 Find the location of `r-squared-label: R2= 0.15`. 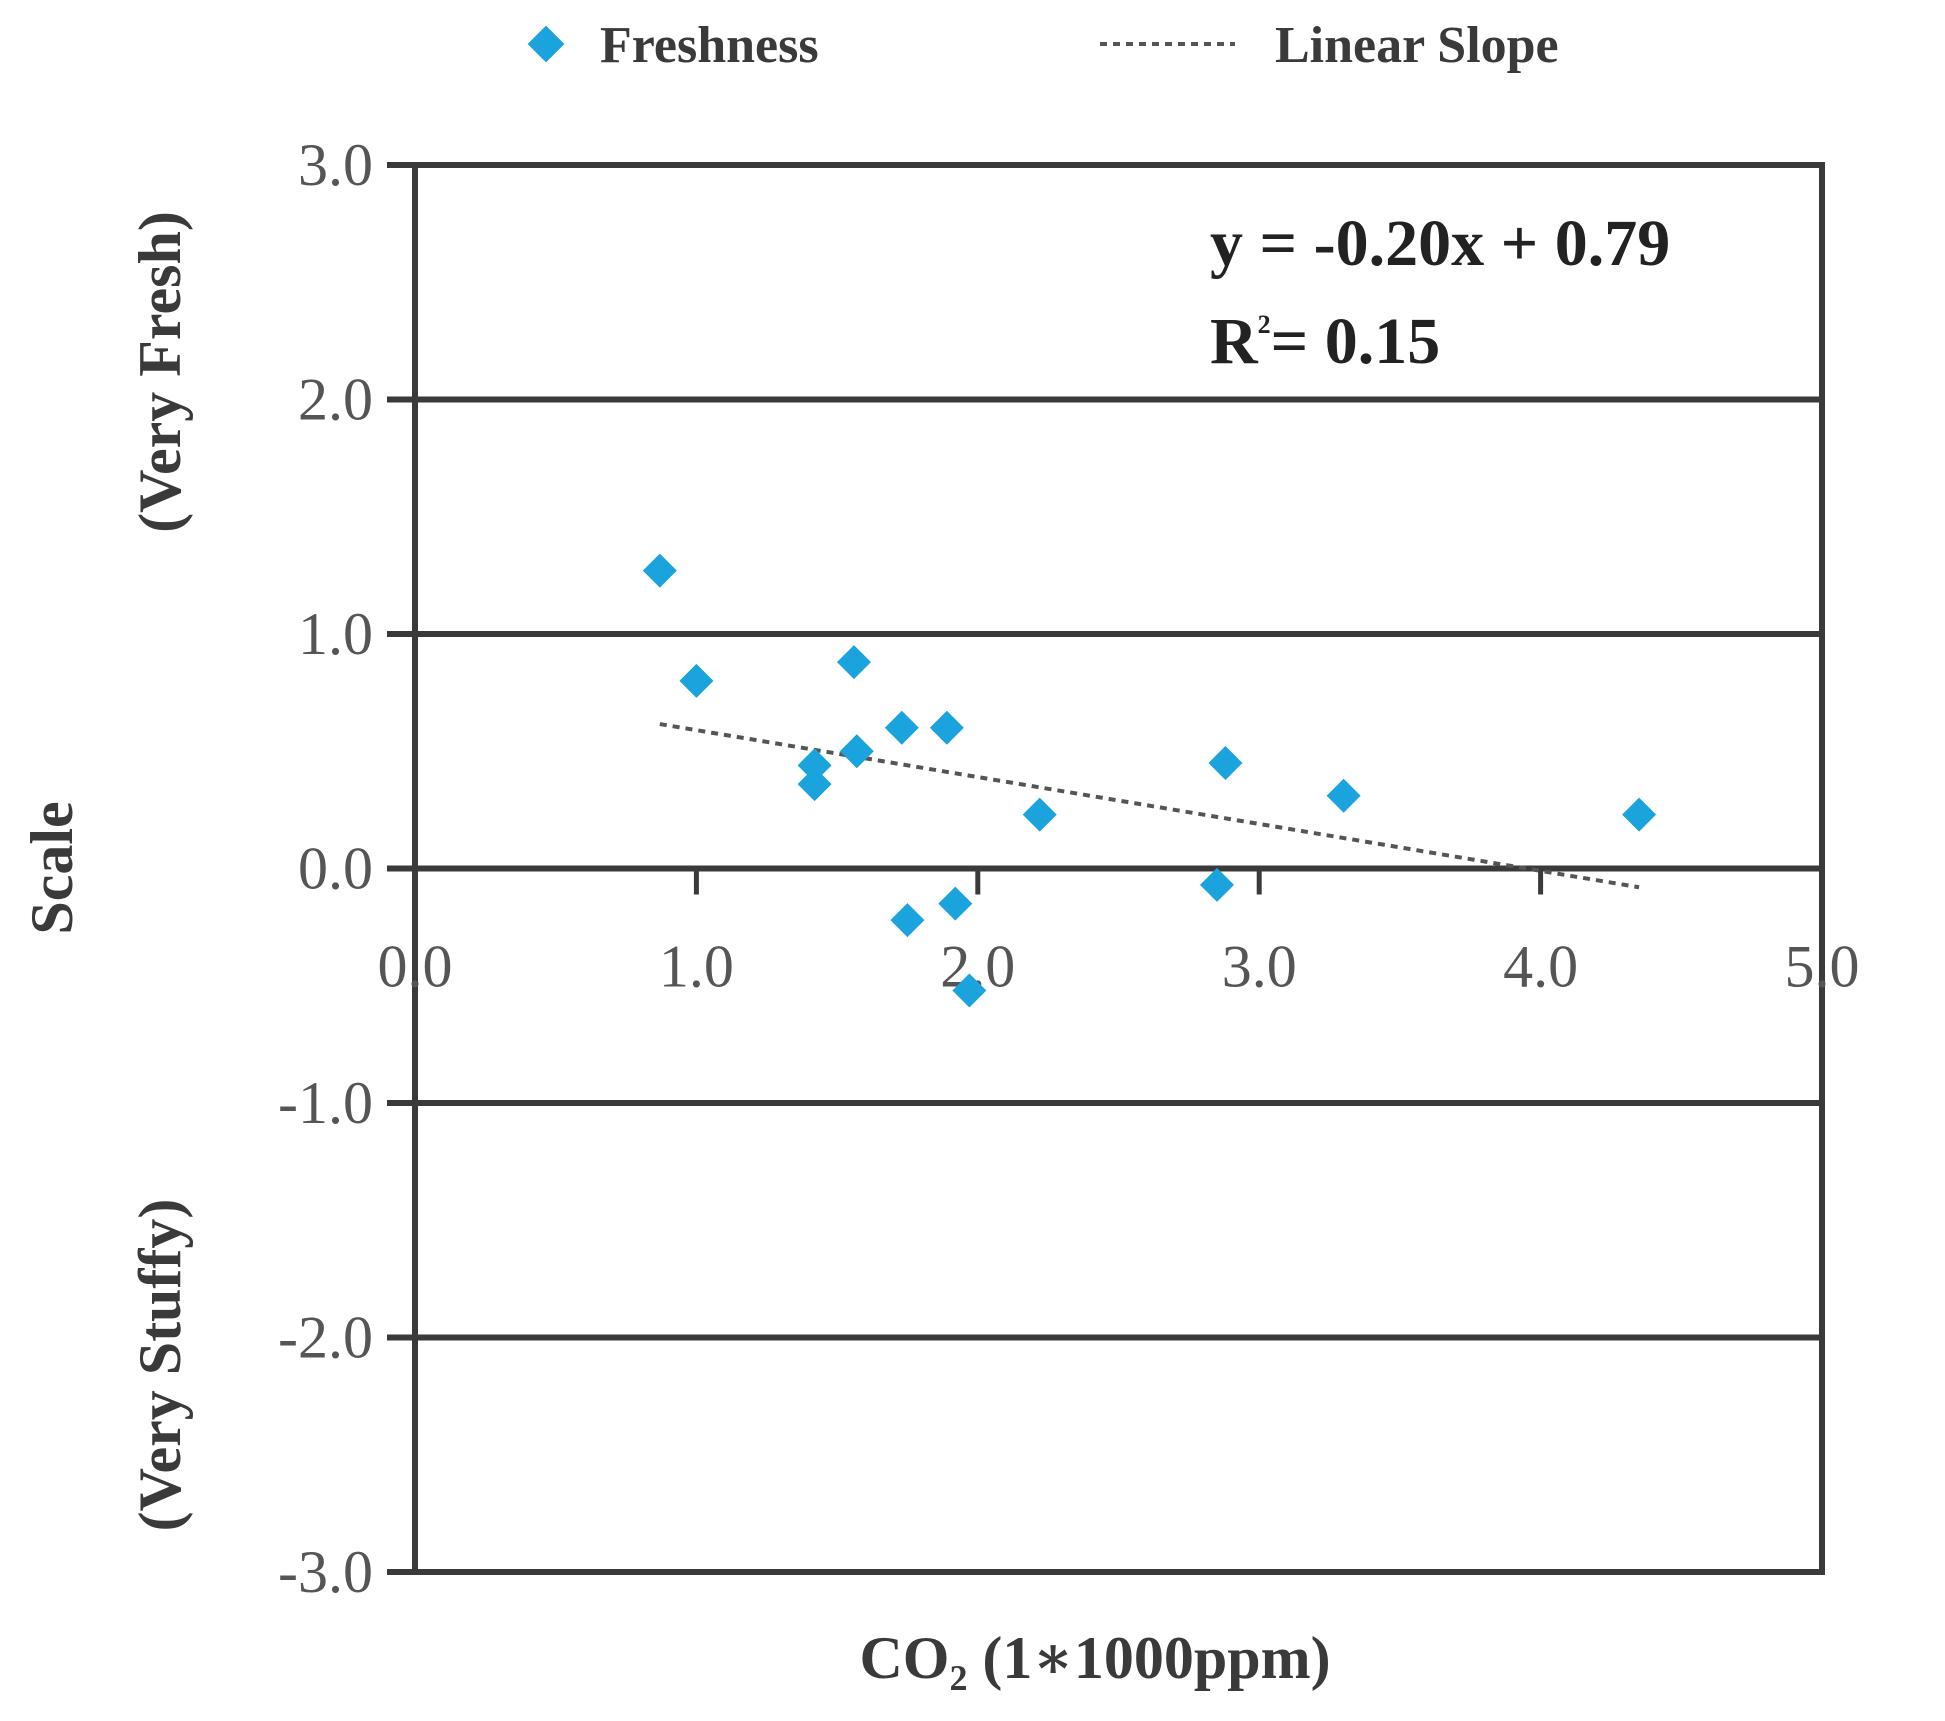

r-squared-label: R2= 0.15 is located at coordinates (1325, 341).